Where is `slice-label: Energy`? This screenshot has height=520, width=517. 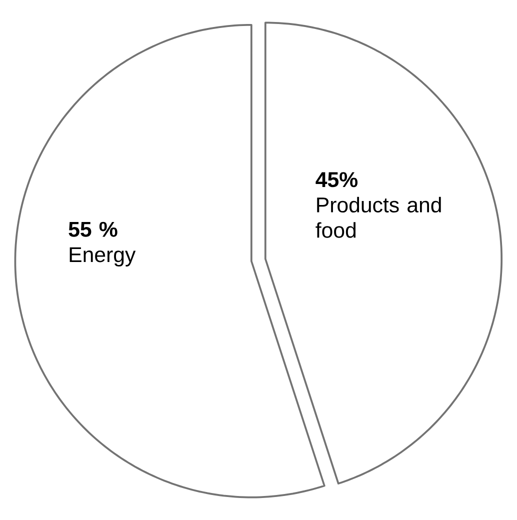 slice-label: Energy is located at coordinates (103, 256).